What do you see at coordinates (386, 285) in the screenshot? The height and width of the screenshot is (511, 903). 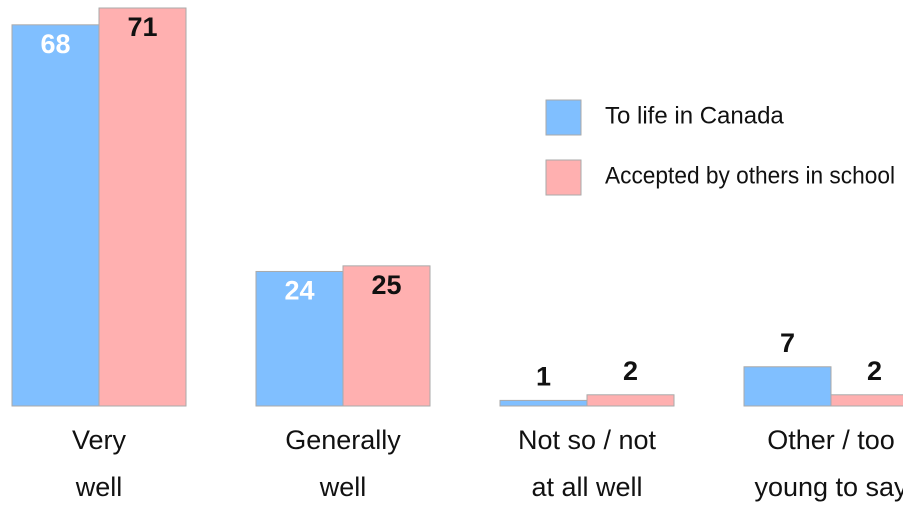 I see `value-label: 25` at bounding box center [386, 285].